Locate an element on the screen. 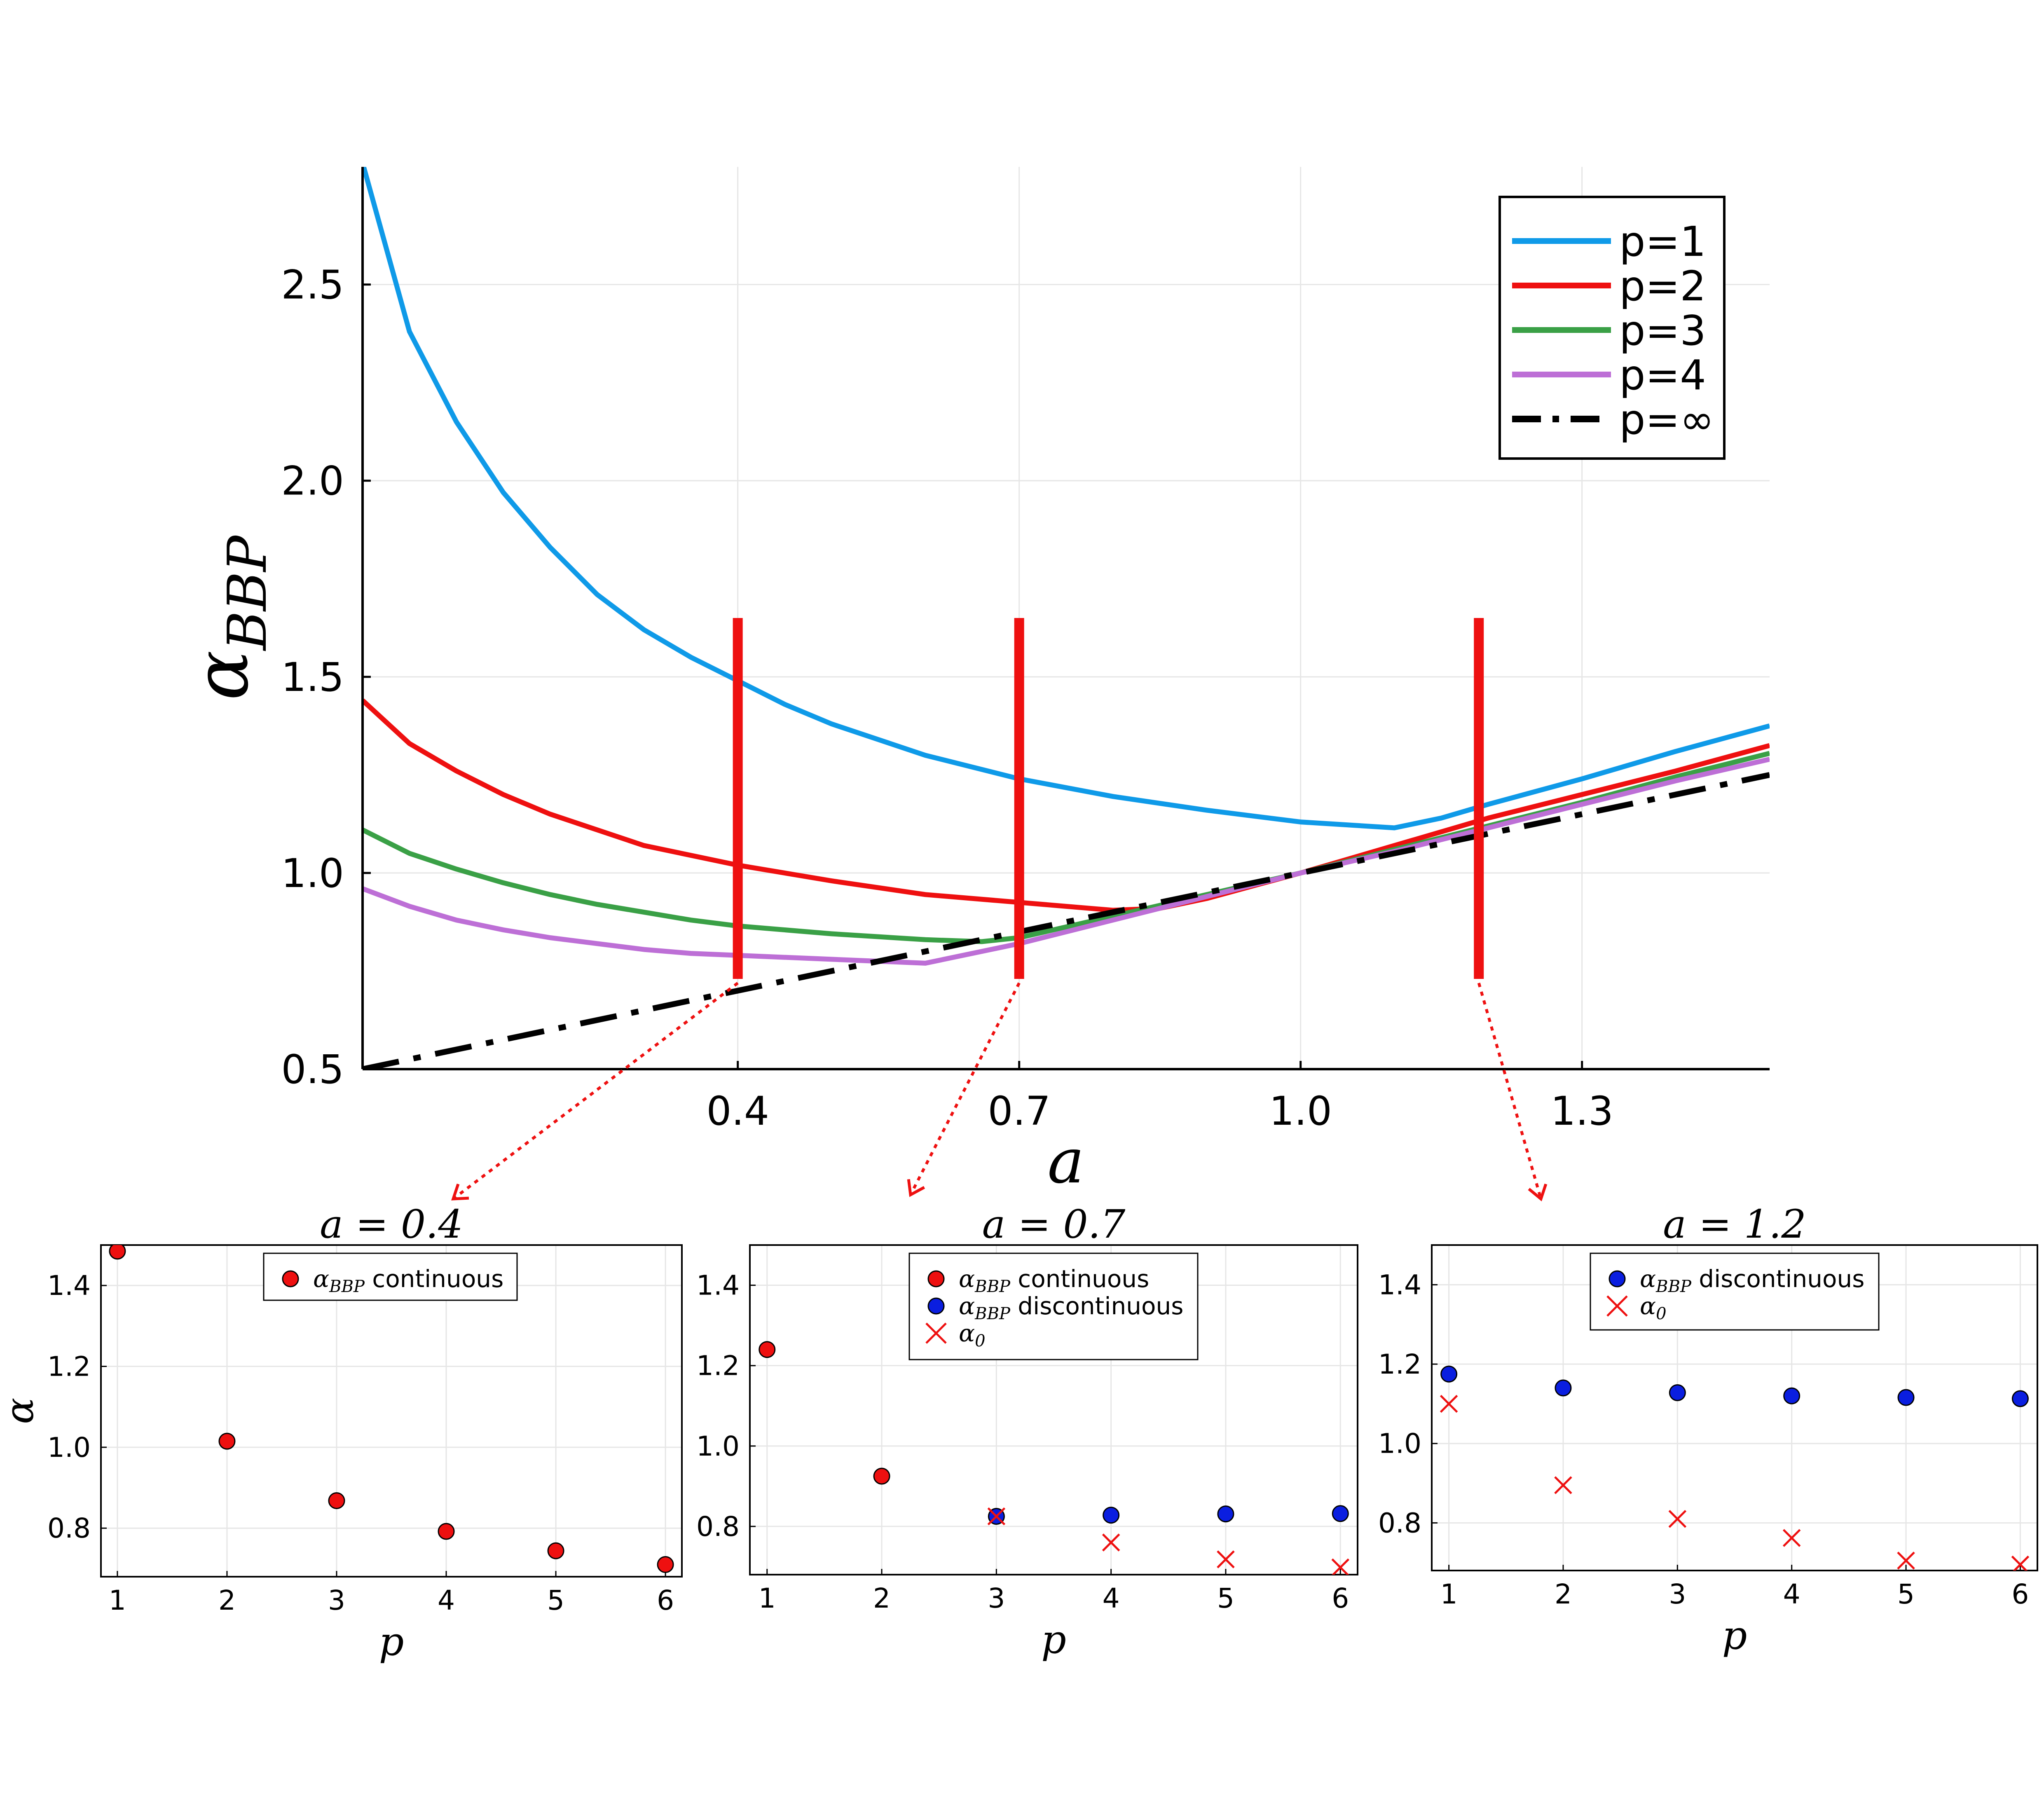  main-x-tick-label: 1.3 is located at coordinates (1581, 1111).